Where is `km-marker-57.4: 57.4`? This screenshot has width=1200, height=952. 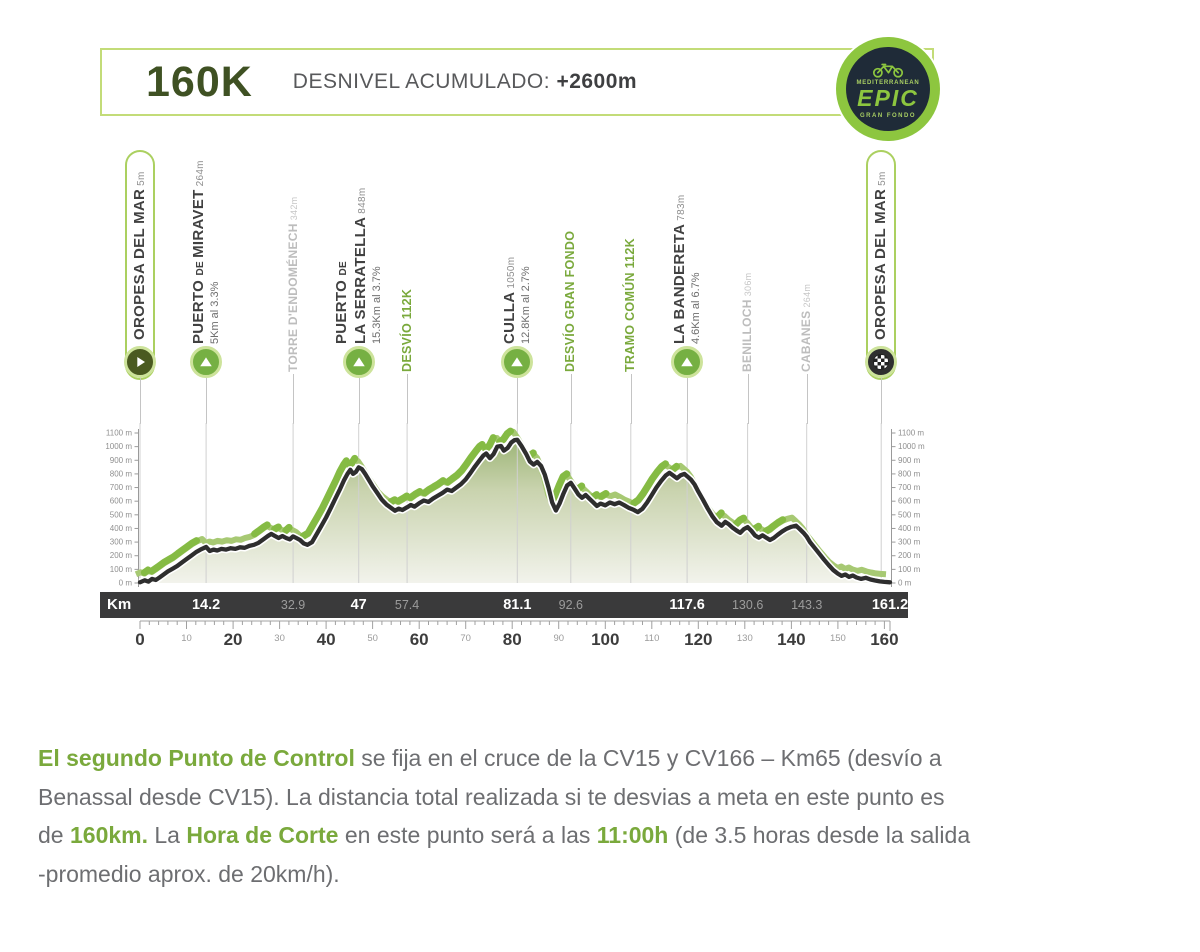
km-marker-57.4: 57.4 is located at coordinates (407, 605).